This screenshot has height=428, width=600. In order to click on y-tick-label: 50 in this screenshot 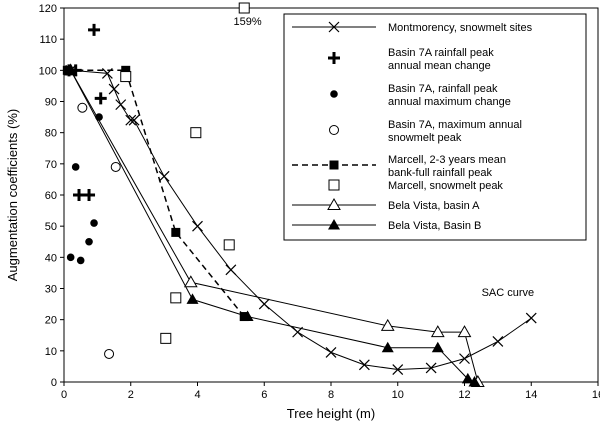, I will do `click(51, 227)`.